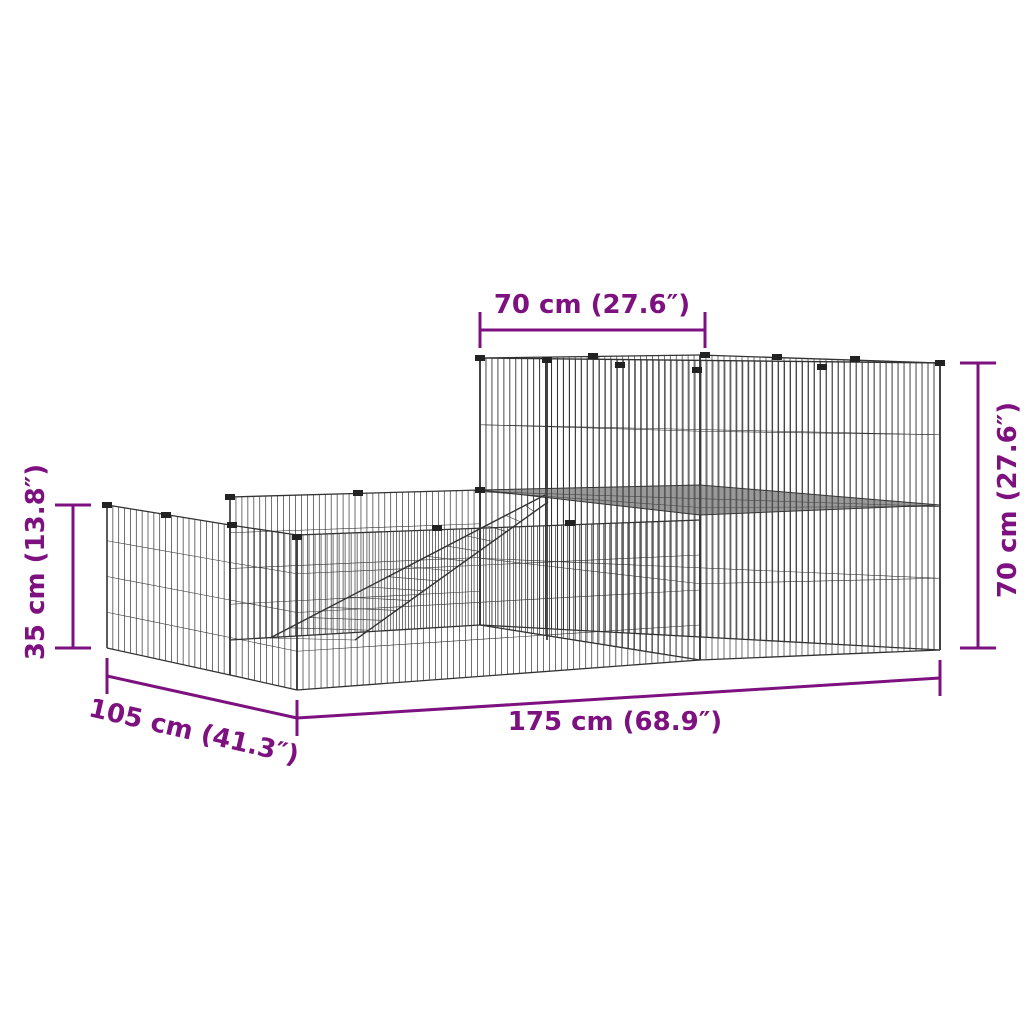 Image resolution: width=1024 pixels, height=1024 pixels. I want to click on low-height-label: 35 cm (13.8″), so click(36, 562).